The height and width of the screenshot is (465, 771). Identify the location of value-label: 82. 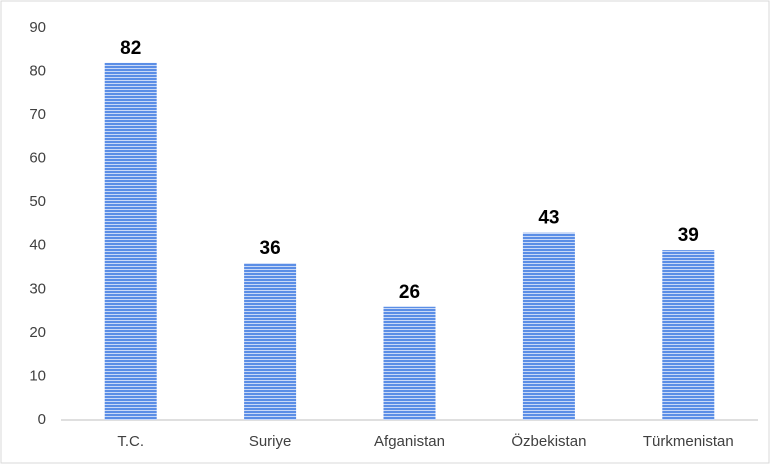
(130, 48).